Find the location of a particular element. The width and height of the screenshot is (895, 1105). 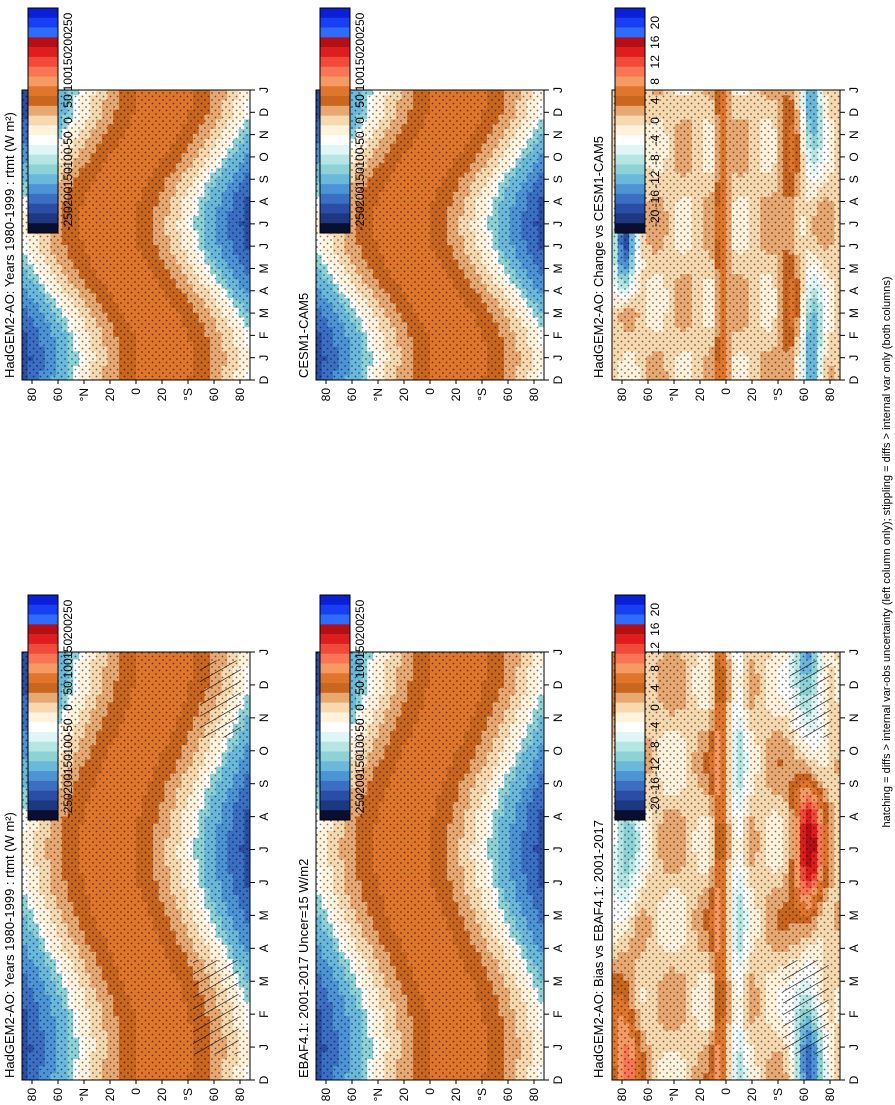

y-tick-label: °N is located at coordinates (84, 394).